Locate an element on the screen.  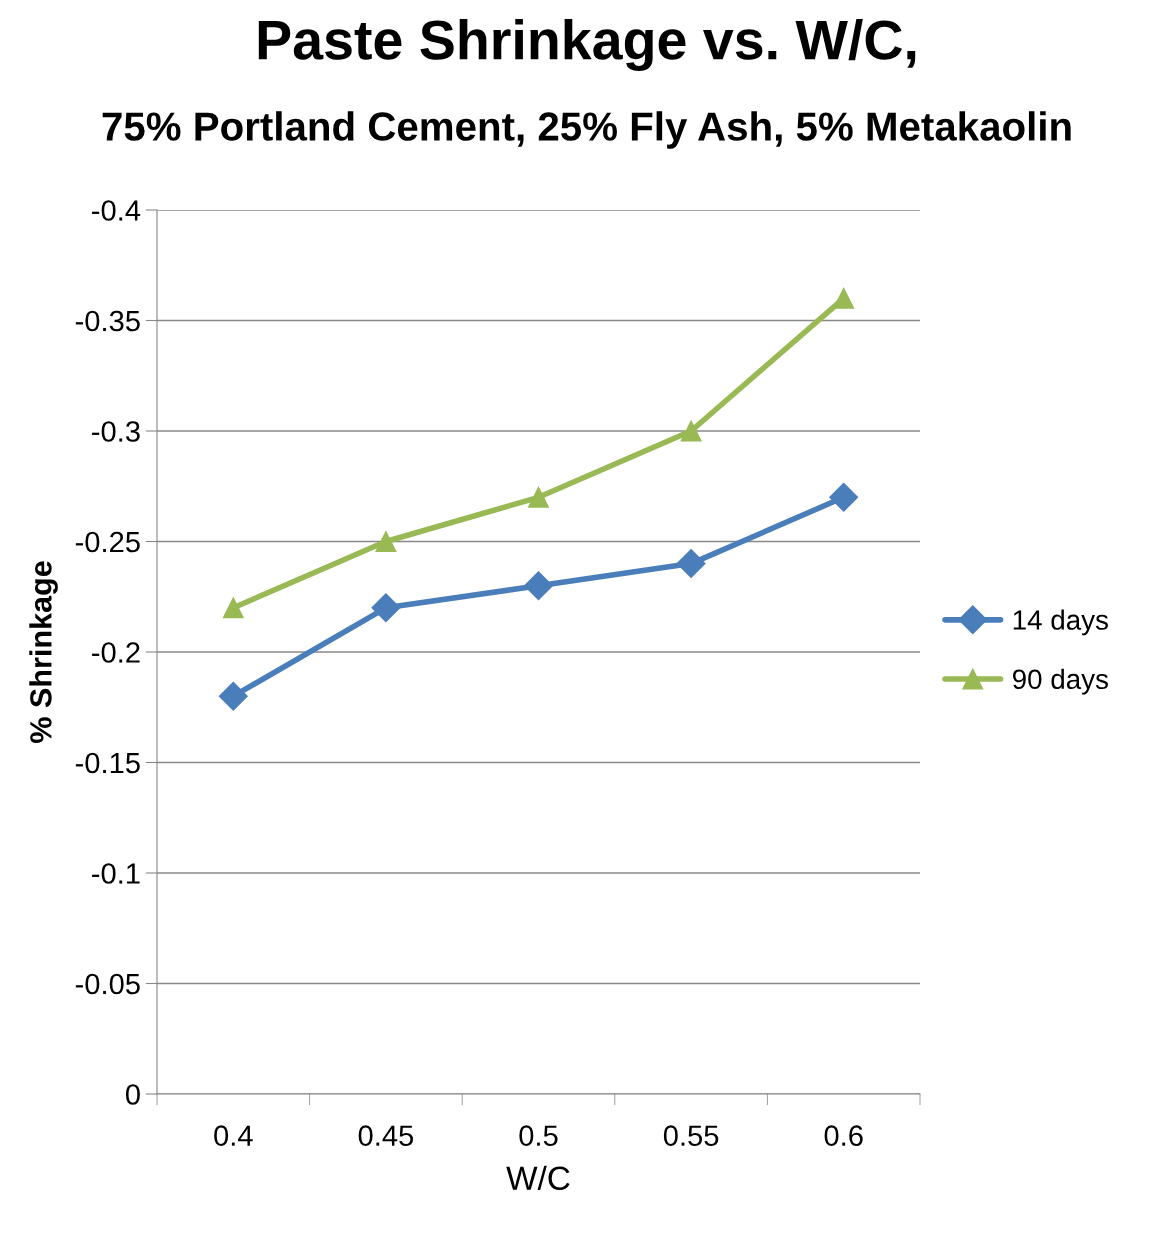
x-tick-label: 0.4 is located at coordinates (233, 1135).